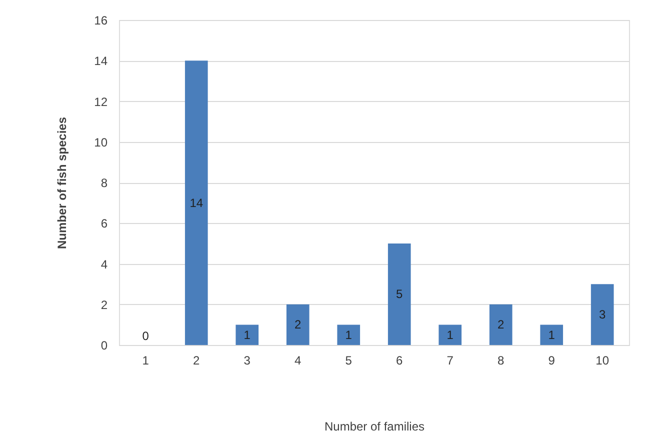 The height and width of the screenshot is (444, 651). What do you see at coordinates (101, 21) in the screenshot?
I see `y-tick-label: 16` at bounding box center [101, 21].